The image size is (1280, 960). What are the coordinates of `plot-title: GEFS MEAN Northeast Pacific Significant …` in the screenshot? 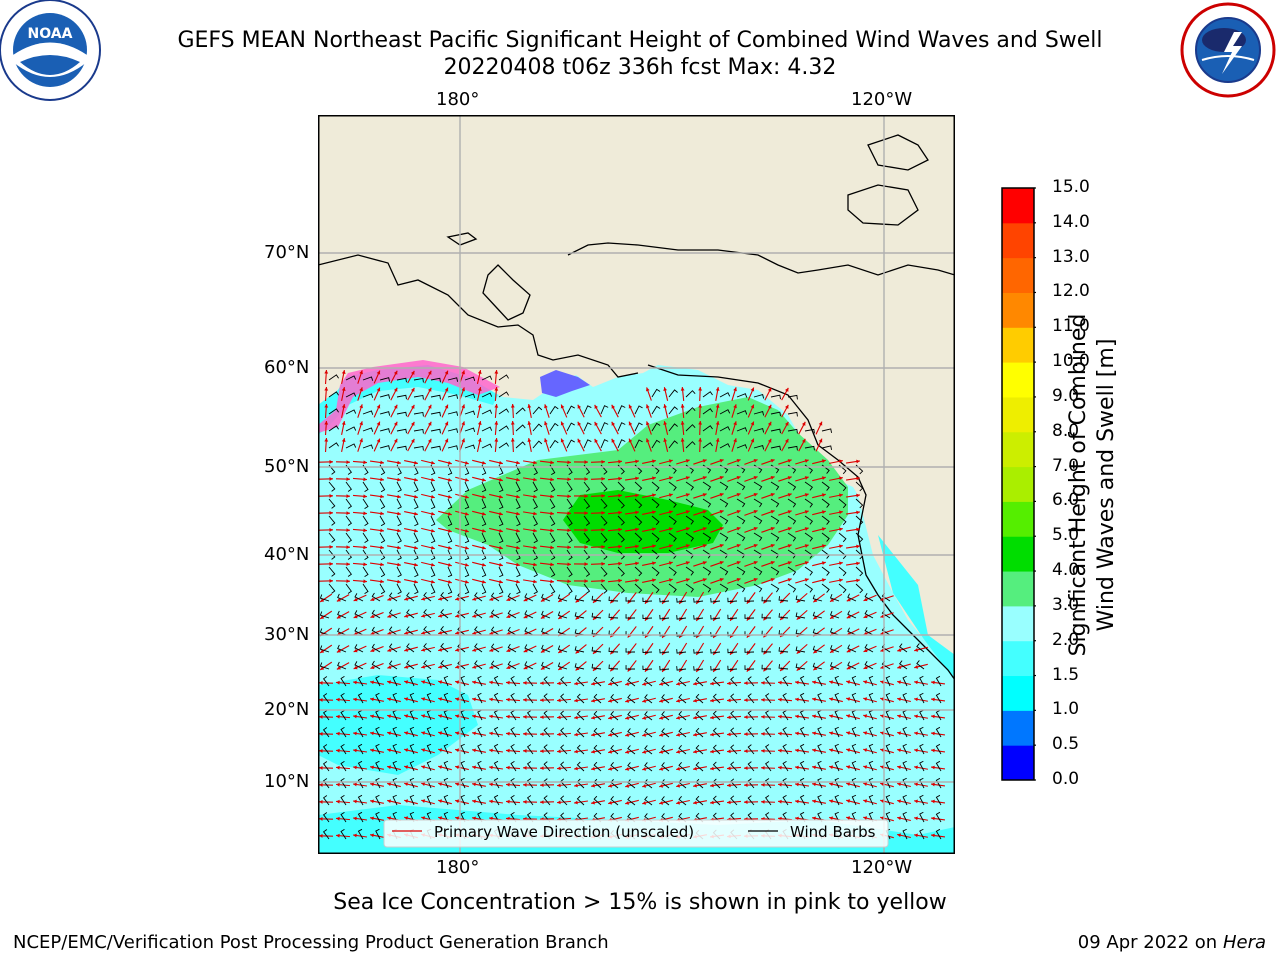 It's located at (640, 40).